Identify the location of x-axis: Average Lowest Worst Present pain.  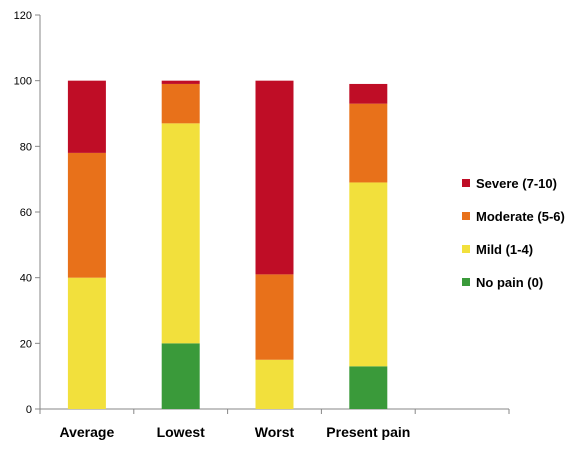
(274, 424).